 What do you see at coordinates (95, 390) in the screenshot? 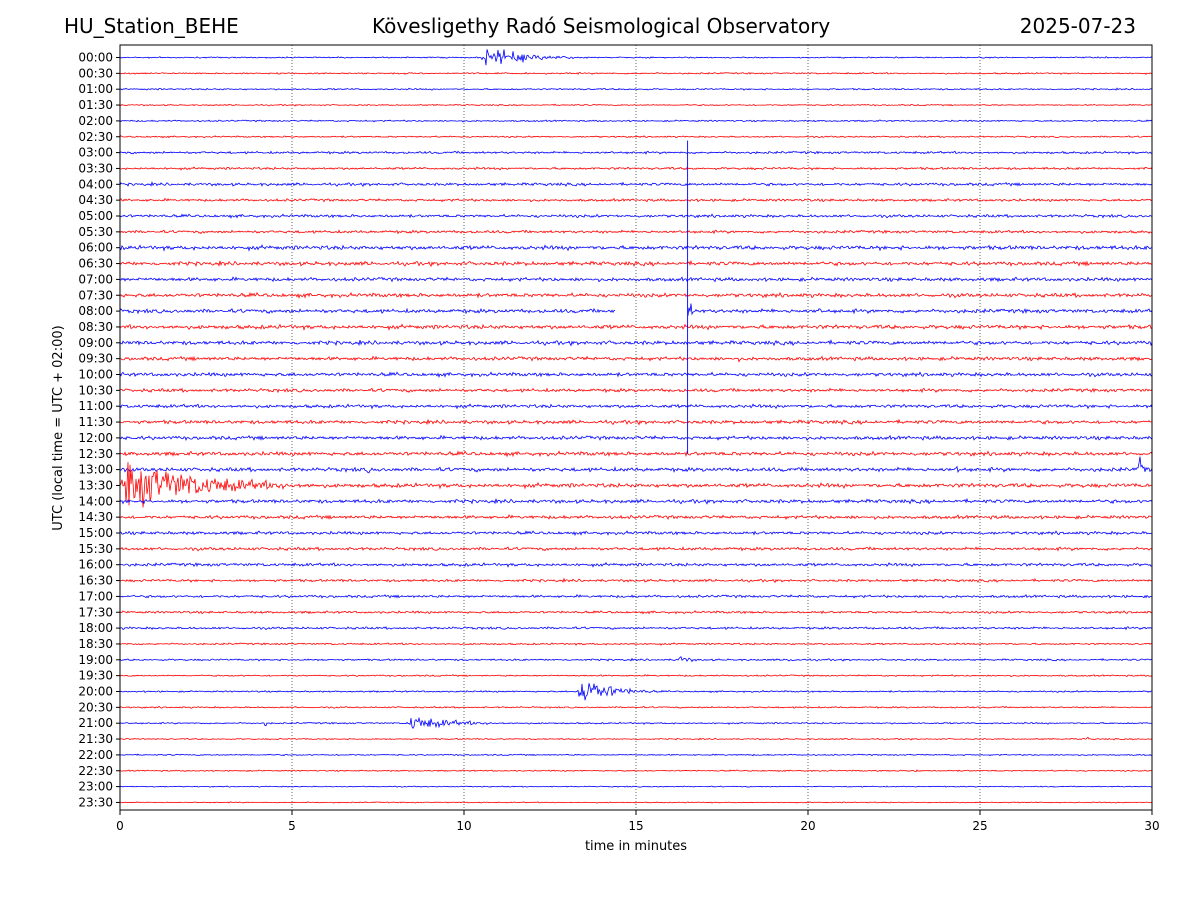
I see `y-tick-label: 10:30` at bounding box center [95, 390].